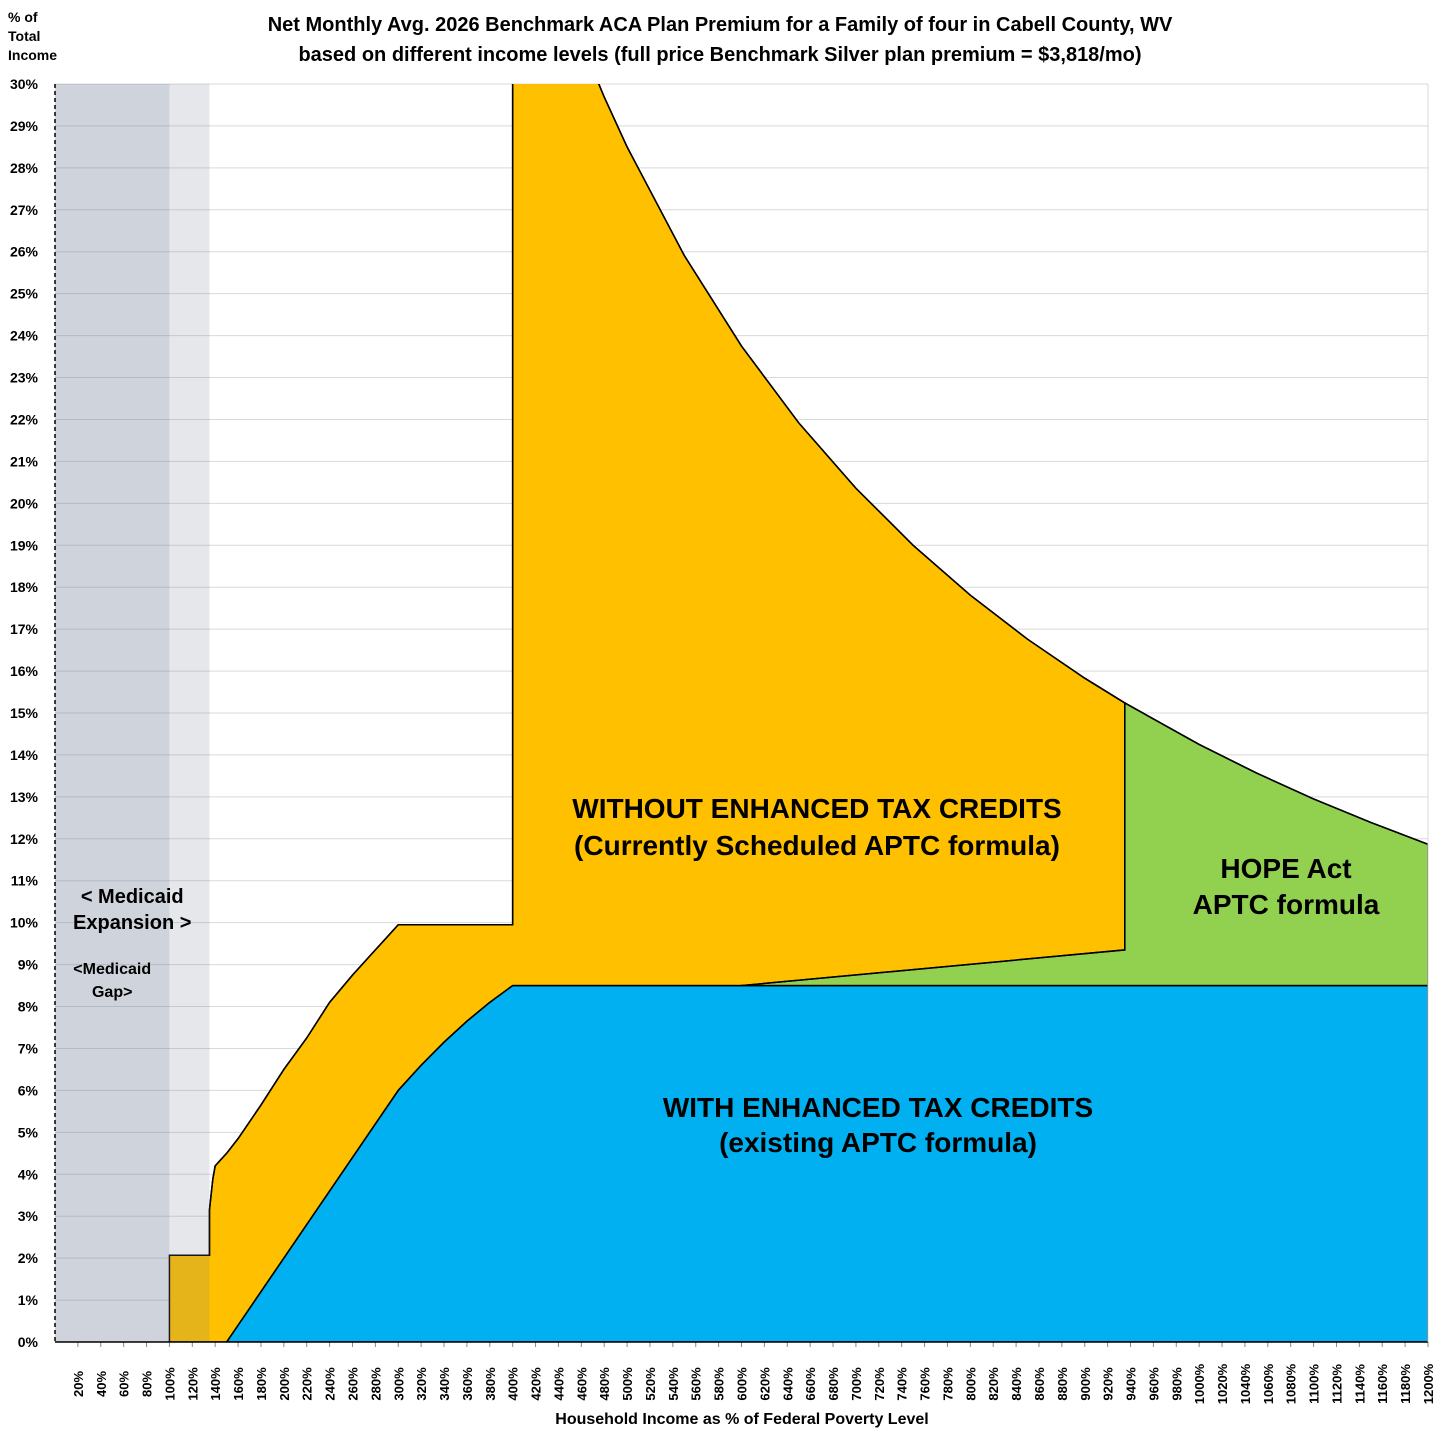 This screenshot has width=1441, height=1446. Describe the element at coordinates (28, 1216) in the screenshot. I see `y-tick-label: 3%` at that location.